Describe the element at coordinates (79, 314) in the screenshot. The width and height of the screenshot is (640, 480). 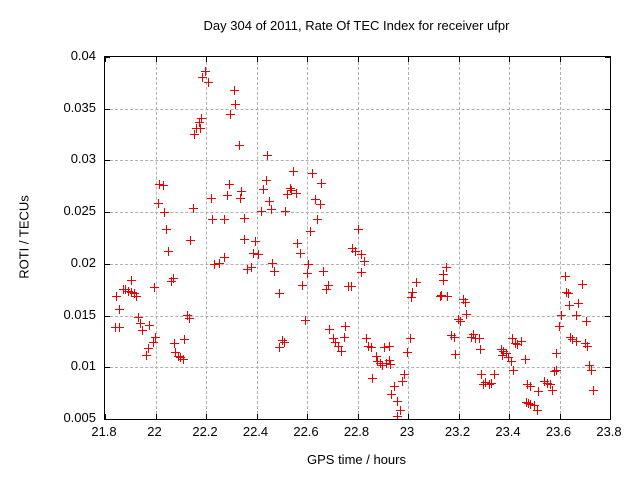
I see `y-tick-label: 0.015` at that location.